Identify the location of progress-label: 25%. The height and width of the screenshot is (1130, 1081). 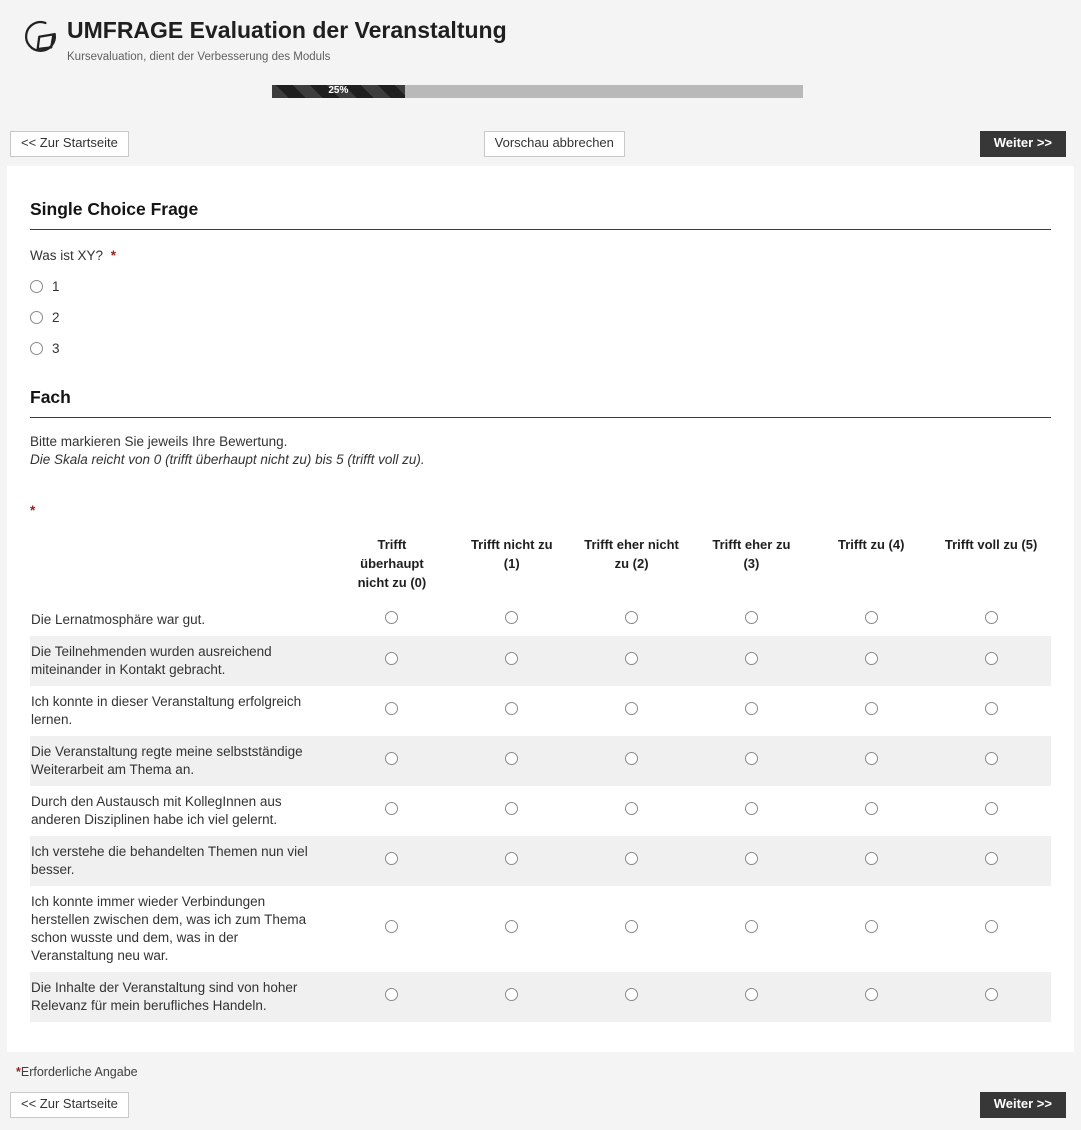
(338, 91).